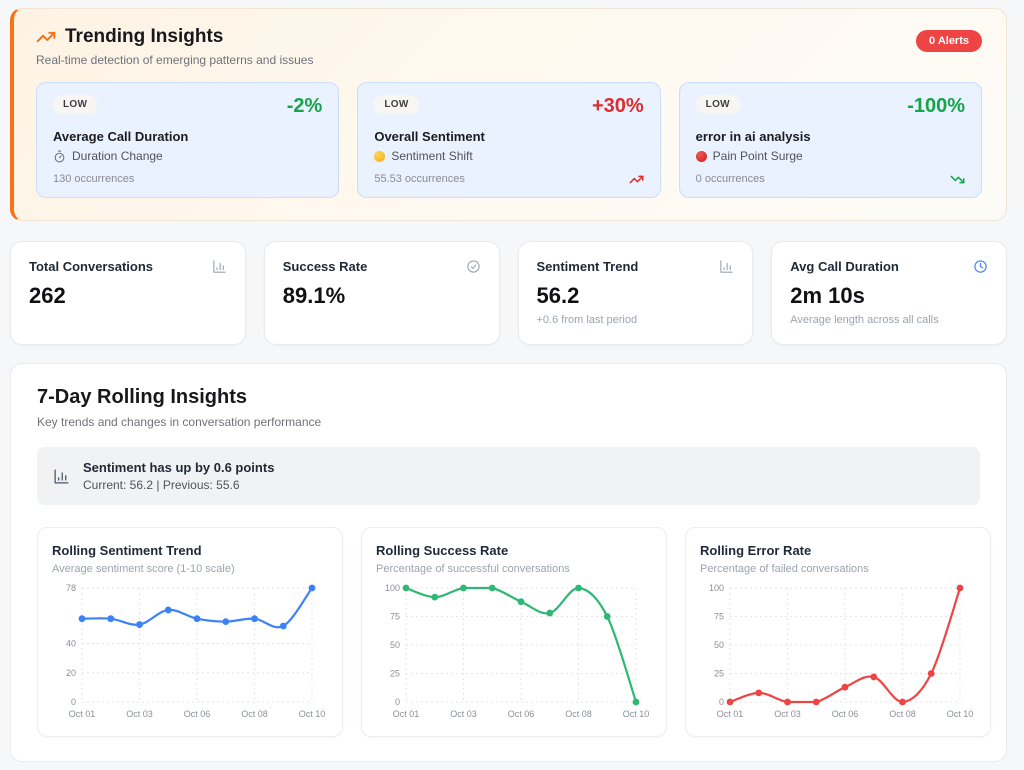  Describe the element at coordinates (127, 550) in the screenshot. I see `chart-title: Rolling Sentiment Trend` at that location.